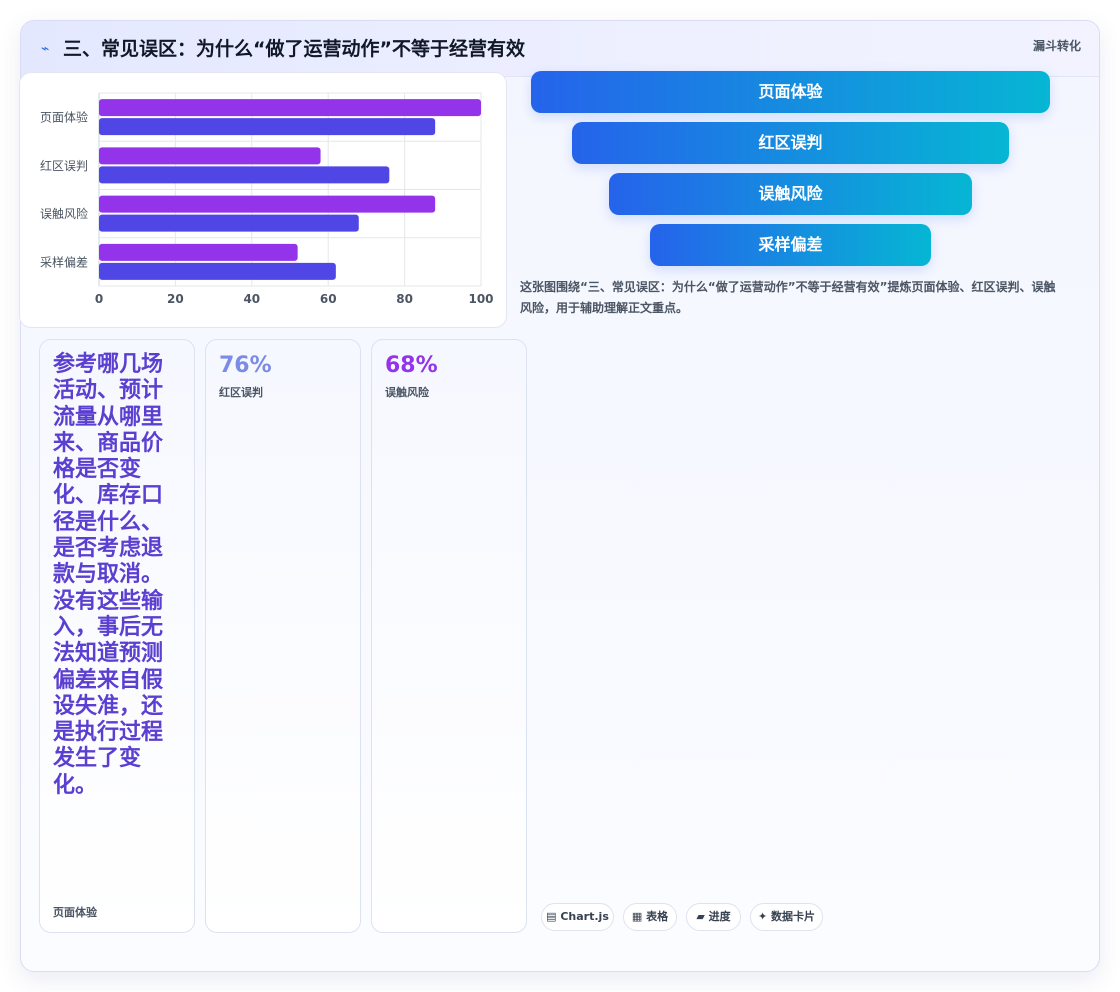 This screenshot has width=1120, height=992. What do you see at coordinates (328, 299) in the screenshot?
I see `x-tick-label: 60` at bounding box center [328, 299].